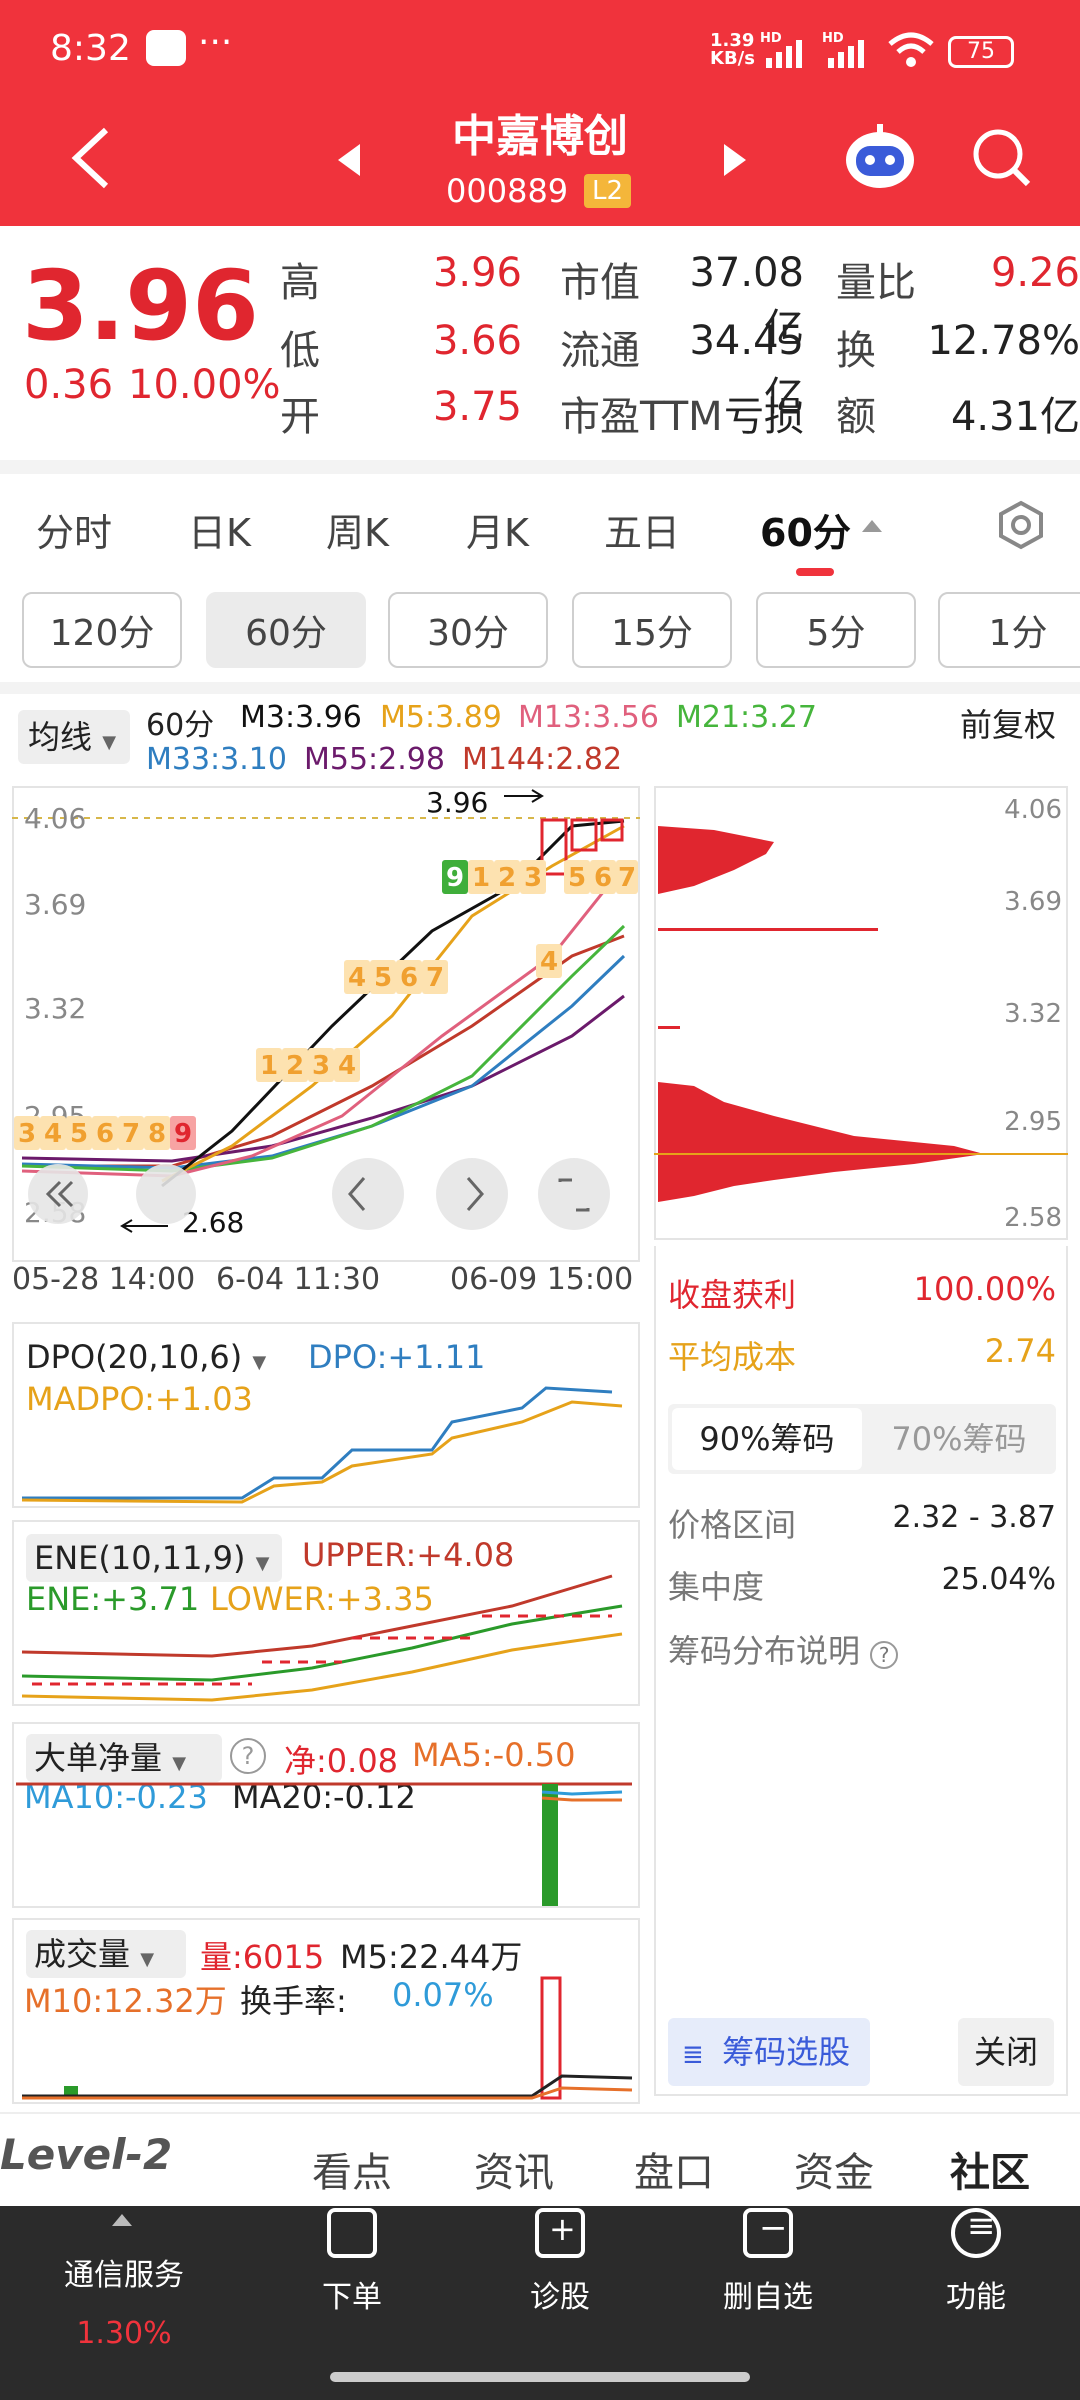 Image resolution: width=1080 pixels, height=2400 pixels. What do you see at coordinates (82, 1954) in the screenshot?
I see `volume-name: 成交量` at bounding box center [82, 1954].